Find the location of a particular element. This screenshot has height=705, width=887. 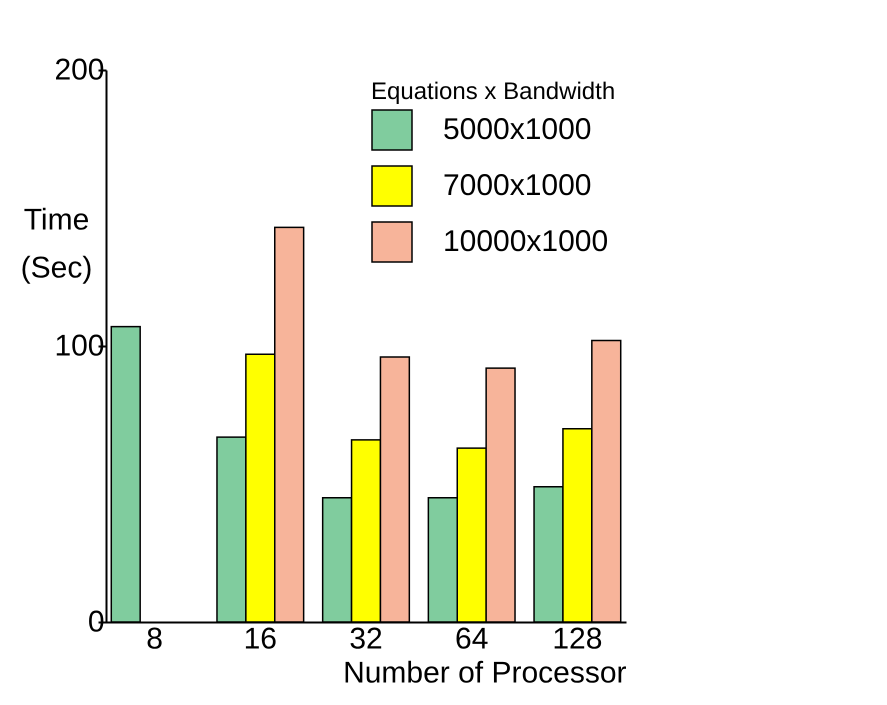

x-tick-label: 64 is located at coordinates (471, 639).